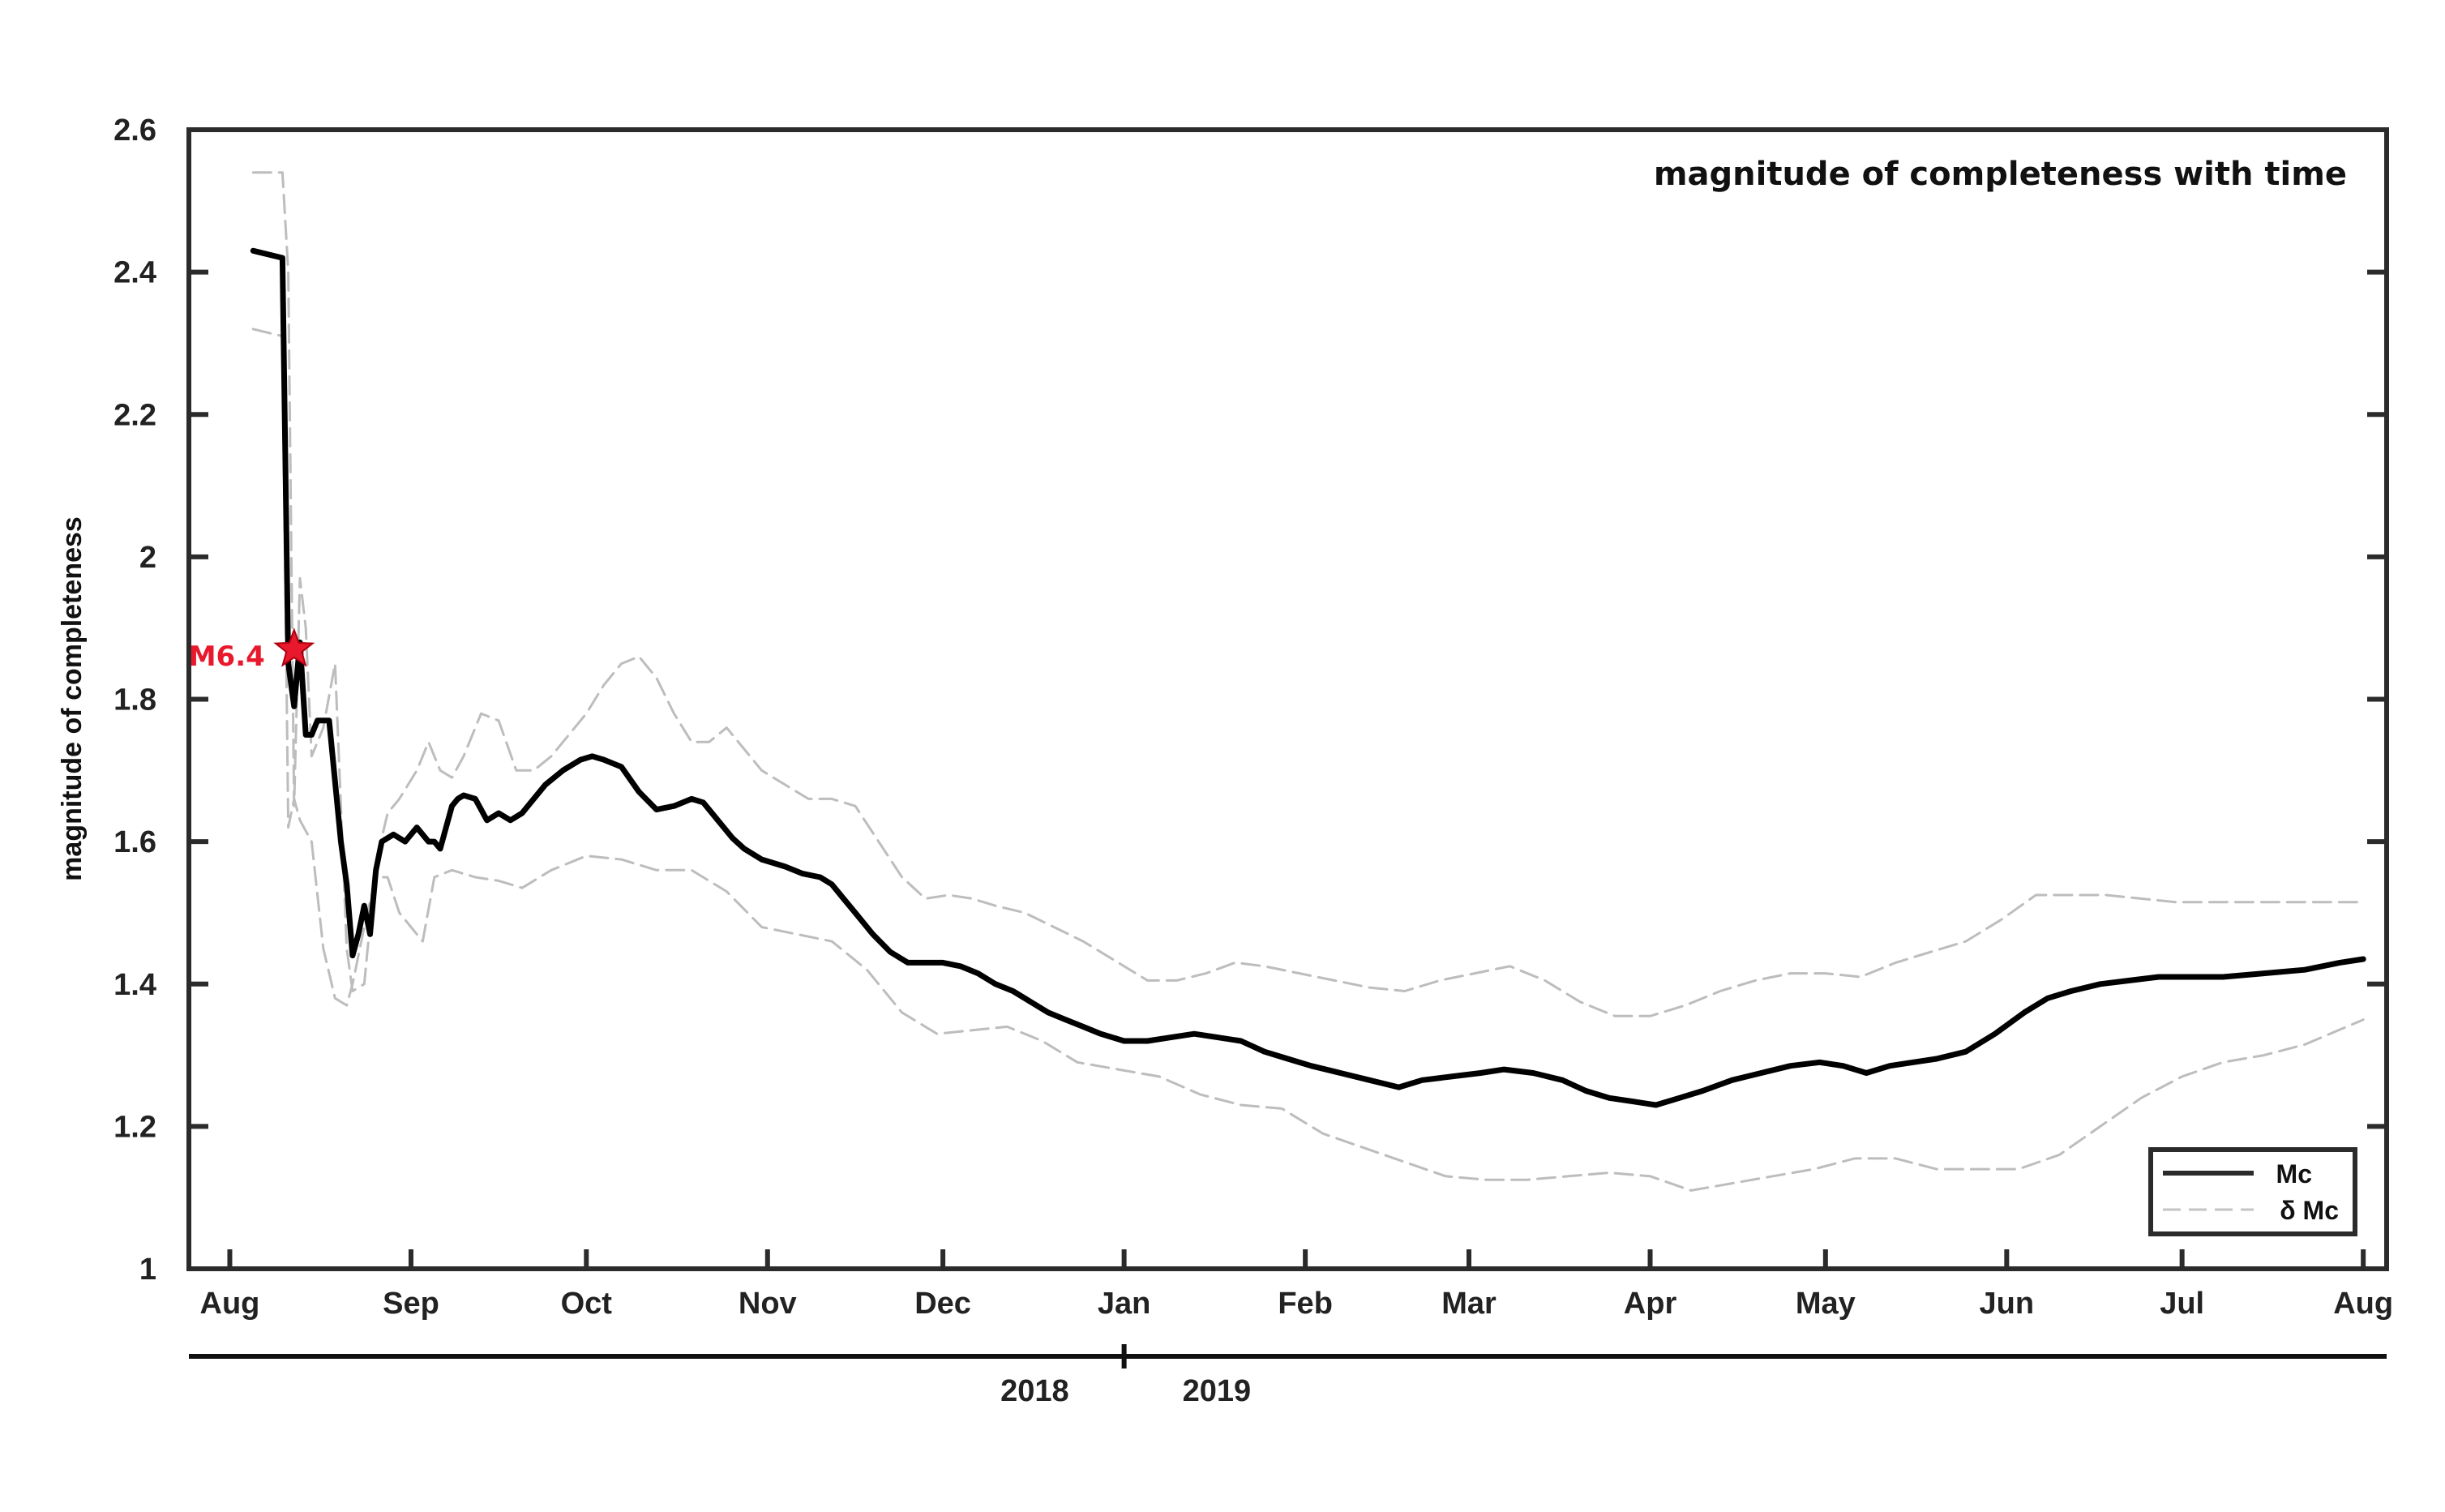  Describe the element at coordinates (134, 273) in the screenshot. I see `y-tick-label: 2.4` at that location.